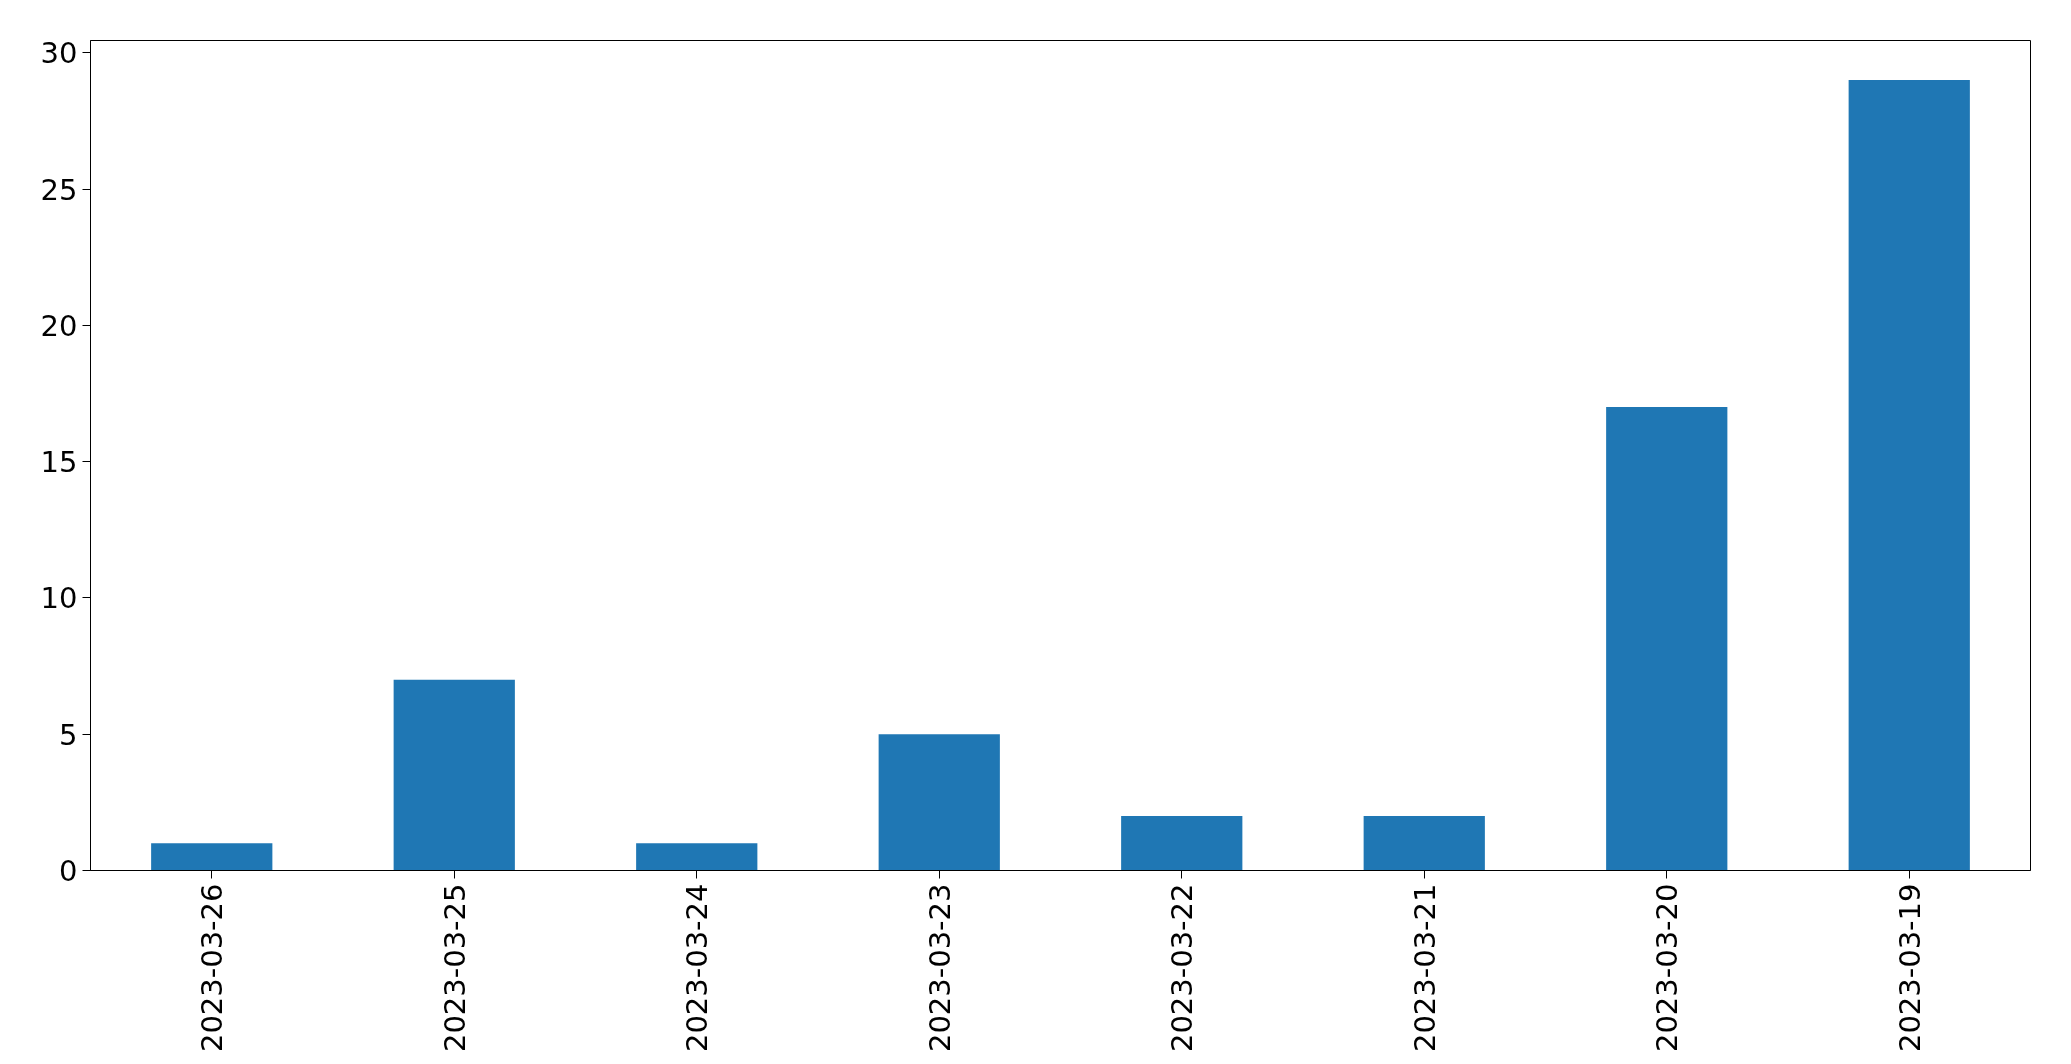  What do you see at coordinates (59, 462) in the screenshot?
I see `y-tick-label: 15` at bounding box center [59, 462].